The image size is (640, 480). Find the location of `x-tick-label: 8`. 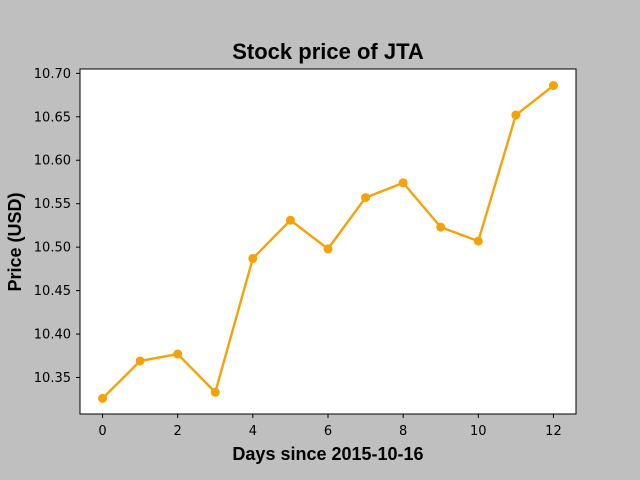

x-tick-label: 8 is located at coordinates (403, 431).